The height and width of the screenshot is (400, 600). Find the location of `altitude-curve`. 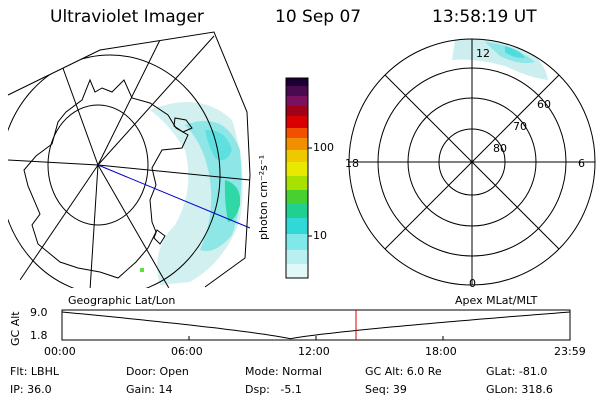

altitude-curve is located at coordinates (316, 325).